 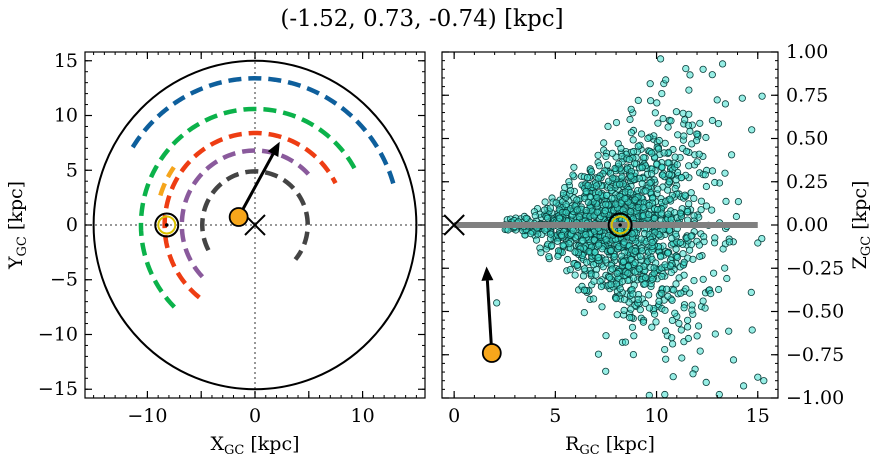 I want to click on face-on-star-marker, so click(x=238, y=217).